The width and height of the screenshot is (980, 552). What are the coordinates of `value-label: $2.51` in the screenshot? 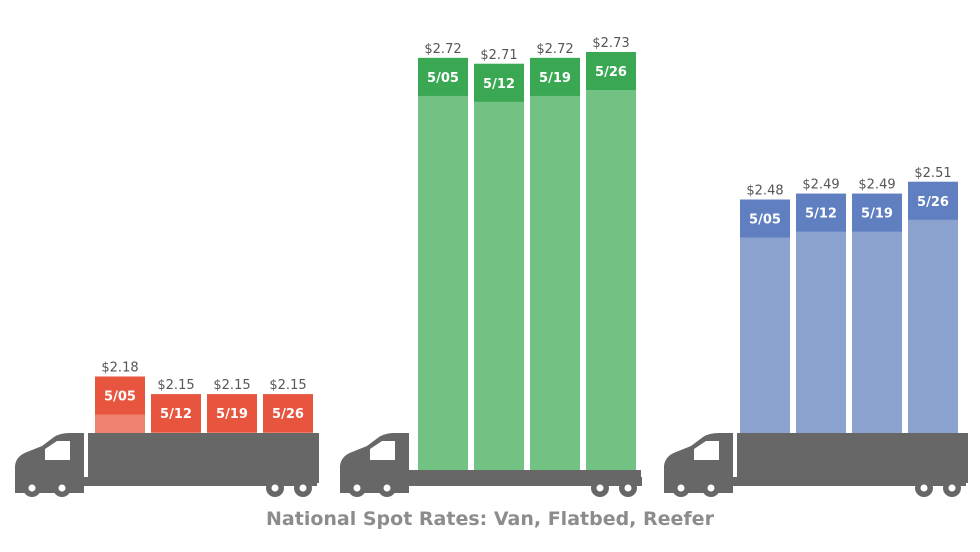 It's located at (932, 173).